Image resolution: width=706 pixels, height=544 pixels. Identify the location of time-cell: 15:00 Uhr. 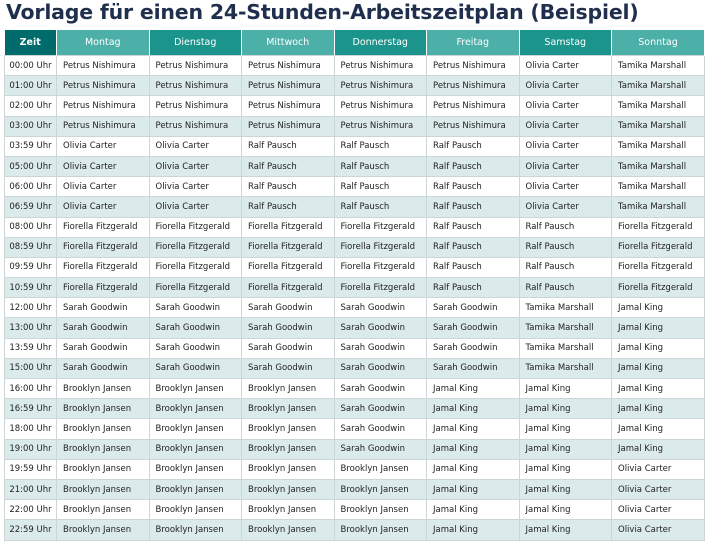
(30, 368).